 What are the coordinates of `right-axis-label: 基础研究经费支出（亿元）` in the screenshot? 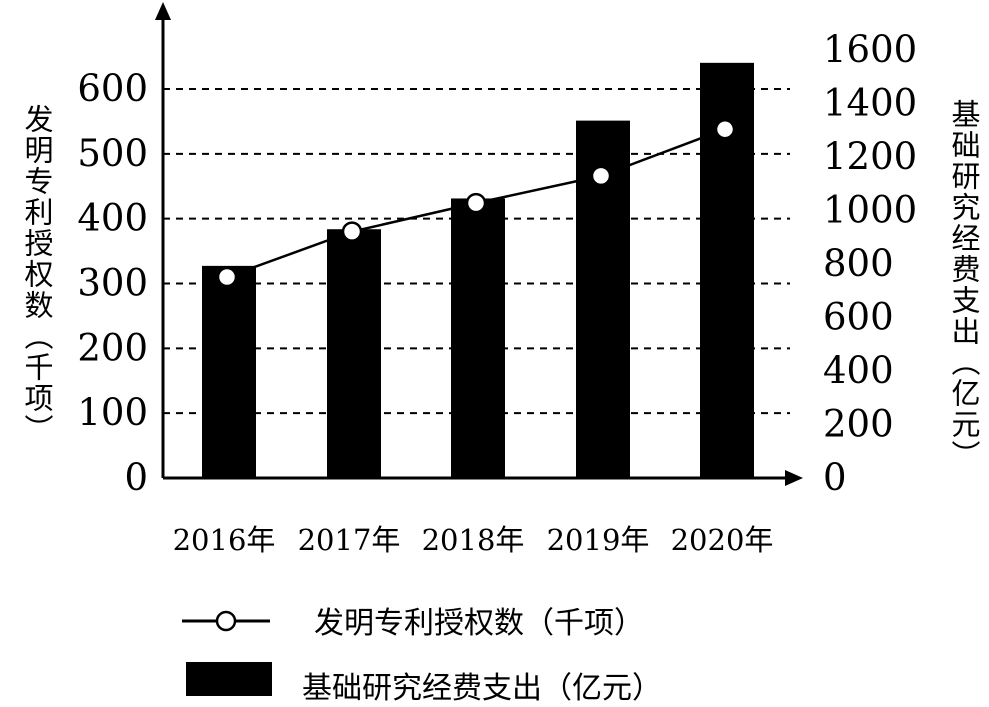 It's located at (964, 285).